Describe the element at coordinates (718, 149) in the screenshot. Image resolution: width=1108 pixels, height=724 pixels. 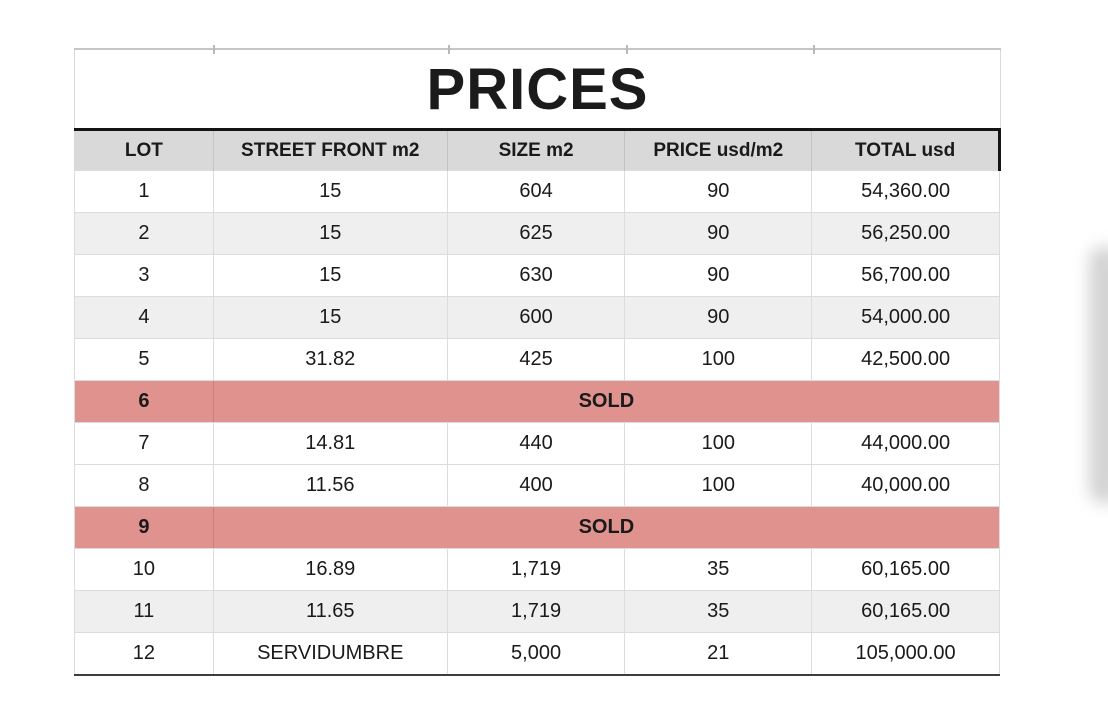
I see `col-header-price: PRICE usd/m2` at that location.